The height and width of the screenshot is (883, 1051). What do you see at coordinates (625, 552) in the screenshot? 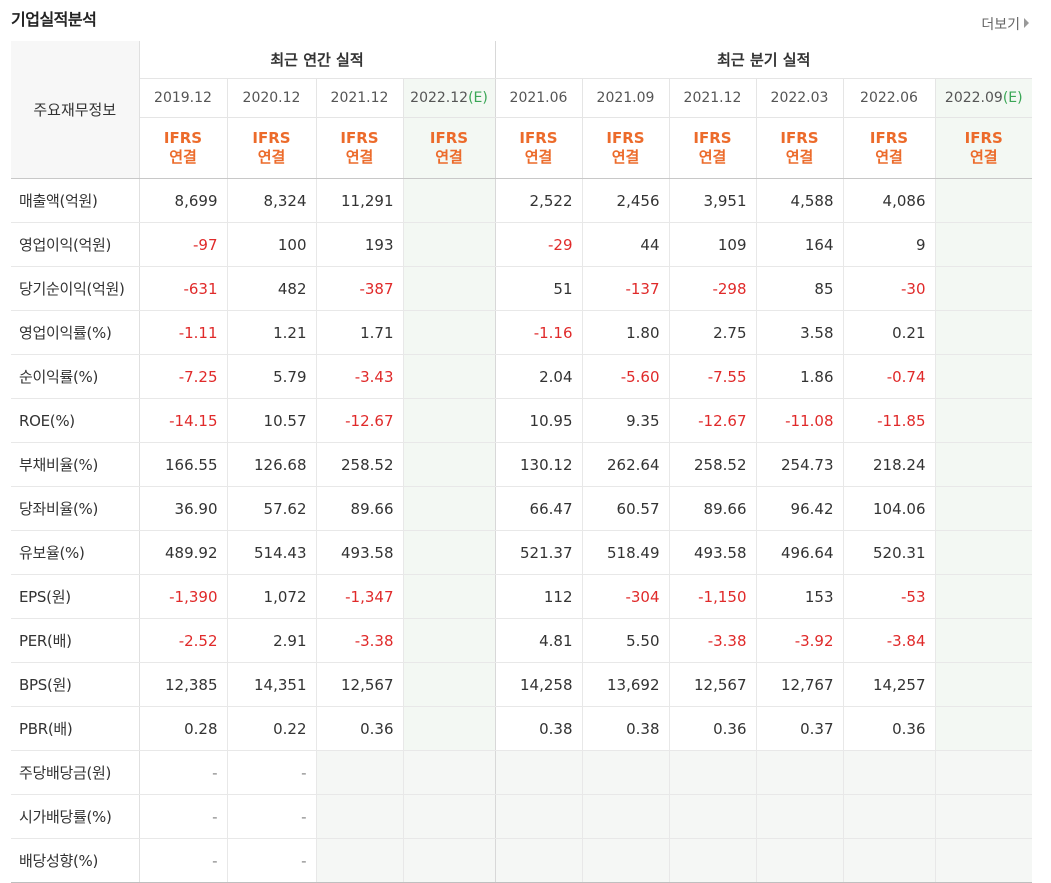
I see `table-cell: 518.49` at bounding box center [625, 552].